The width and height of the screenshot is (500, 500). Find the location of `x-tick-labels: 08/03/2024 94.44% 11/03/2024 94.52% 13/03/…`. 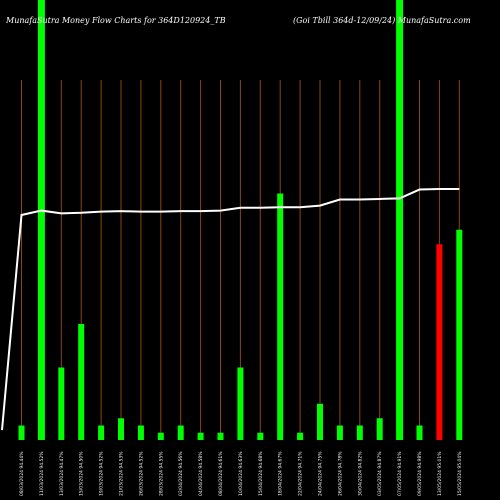

x-tick-labels: 08/03/2024 94.44% 11/03/2024 94.52% 13/03/… is located at coordinates (241, 473).